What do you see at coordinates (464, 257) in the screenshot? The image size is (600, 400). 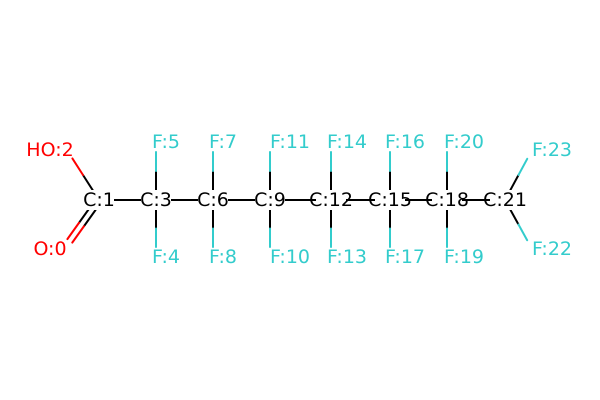 I see `atom-label-f19: F:19` at bounding box center [464, 257].